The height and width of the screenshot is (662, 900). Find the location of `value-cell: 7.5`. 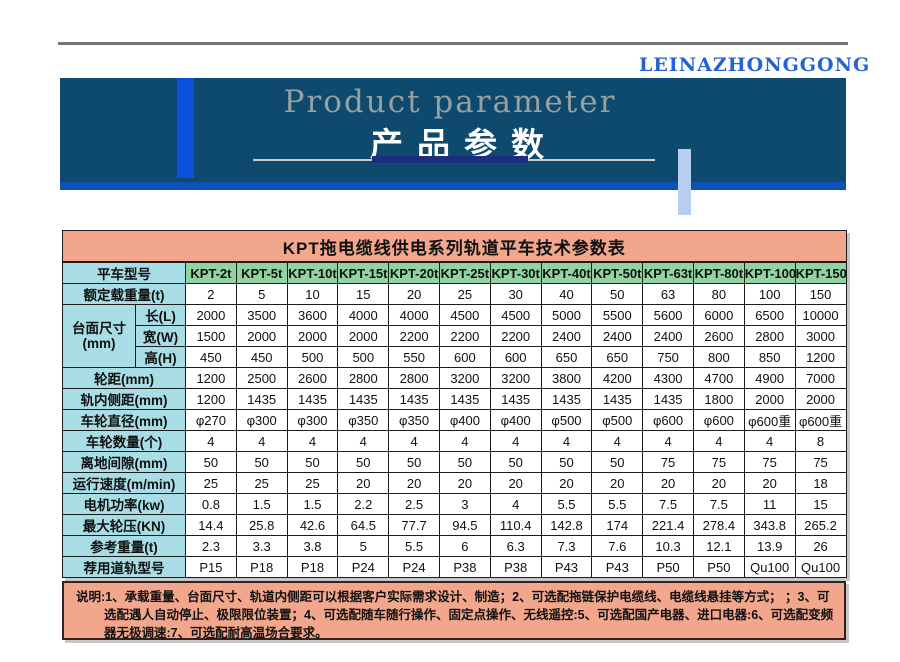

value-cell: 7.5 is located at coordinates (668, 504).